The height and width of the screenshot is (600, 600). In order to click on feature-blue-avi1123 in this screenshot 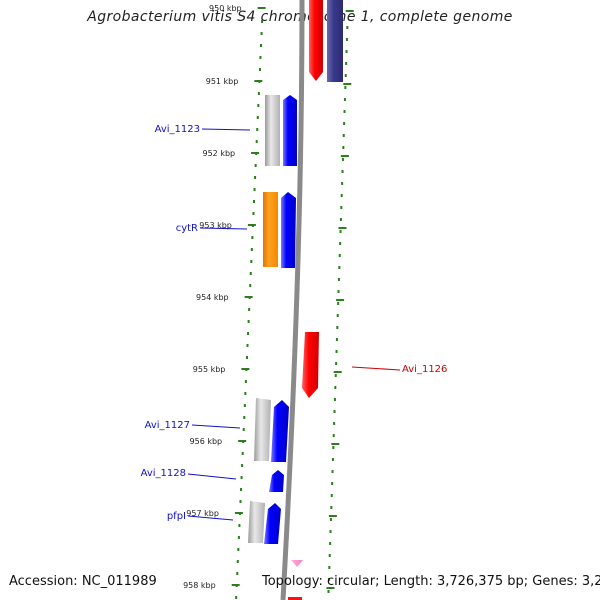, I will do `click(290, 130)`.